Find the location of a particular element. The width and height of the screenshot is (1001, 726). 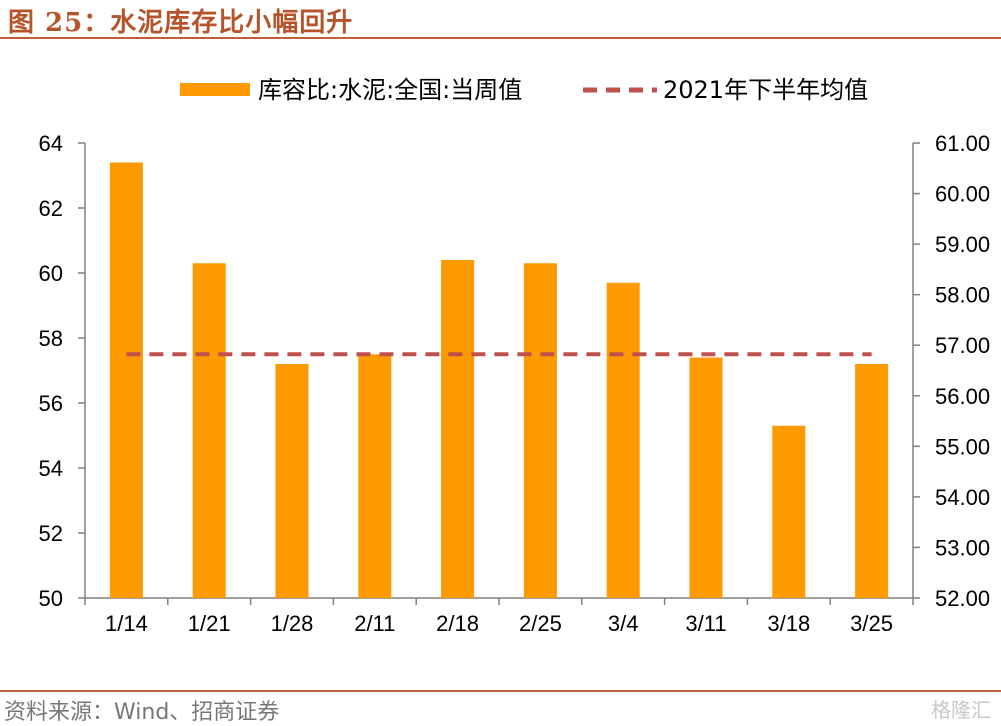

y-right-tick-label: 53.00 is located at coordinates (962, 547).